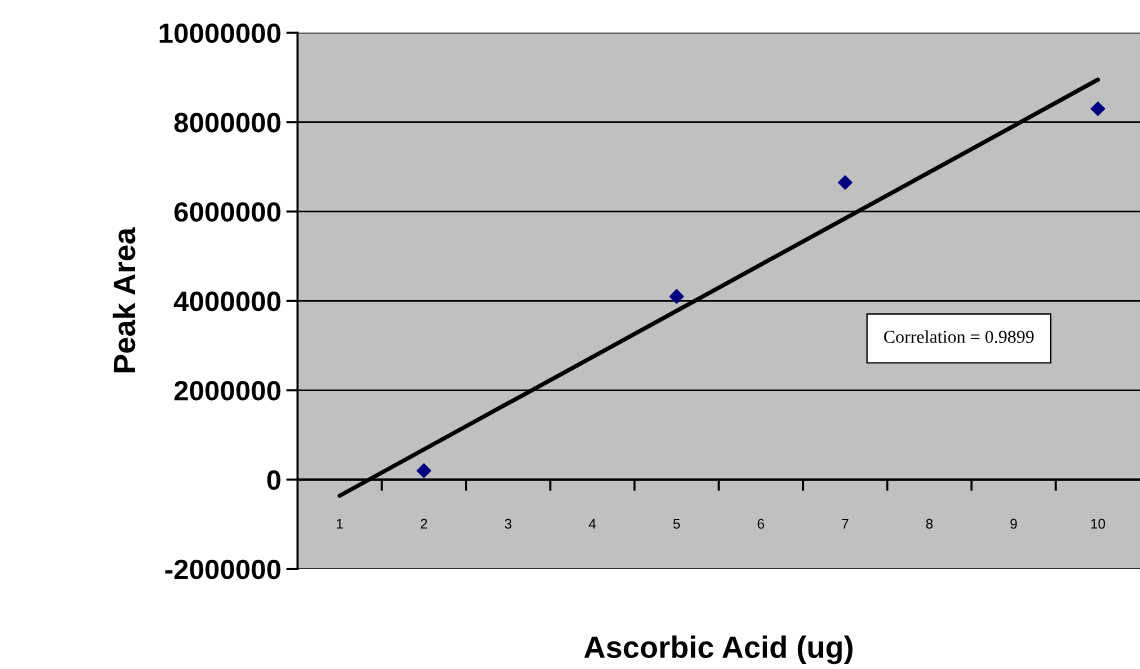 This screenshot has width=1140, height=669. Describe the element at coordinates (761, 523) in the screenshot. I see `x-tick-label: 6` at that location.